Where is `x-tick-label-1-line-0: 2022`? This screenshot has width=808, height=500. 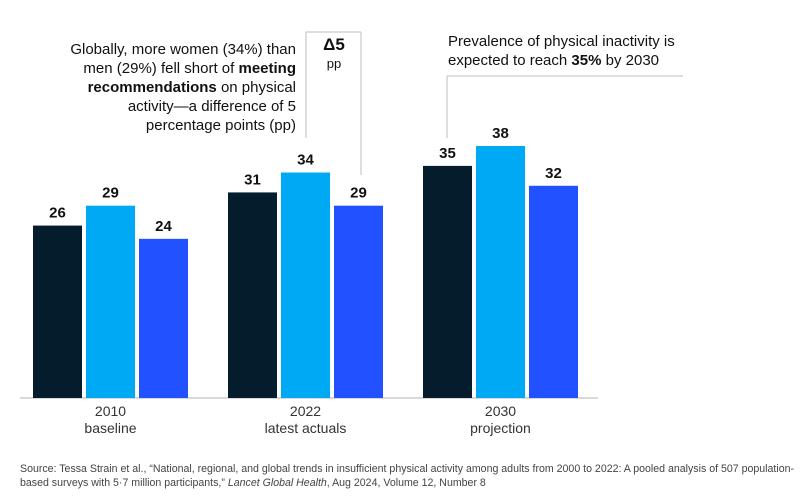 x-tick-label-1-line-0: 2022 is located at coordinates (305, 411).